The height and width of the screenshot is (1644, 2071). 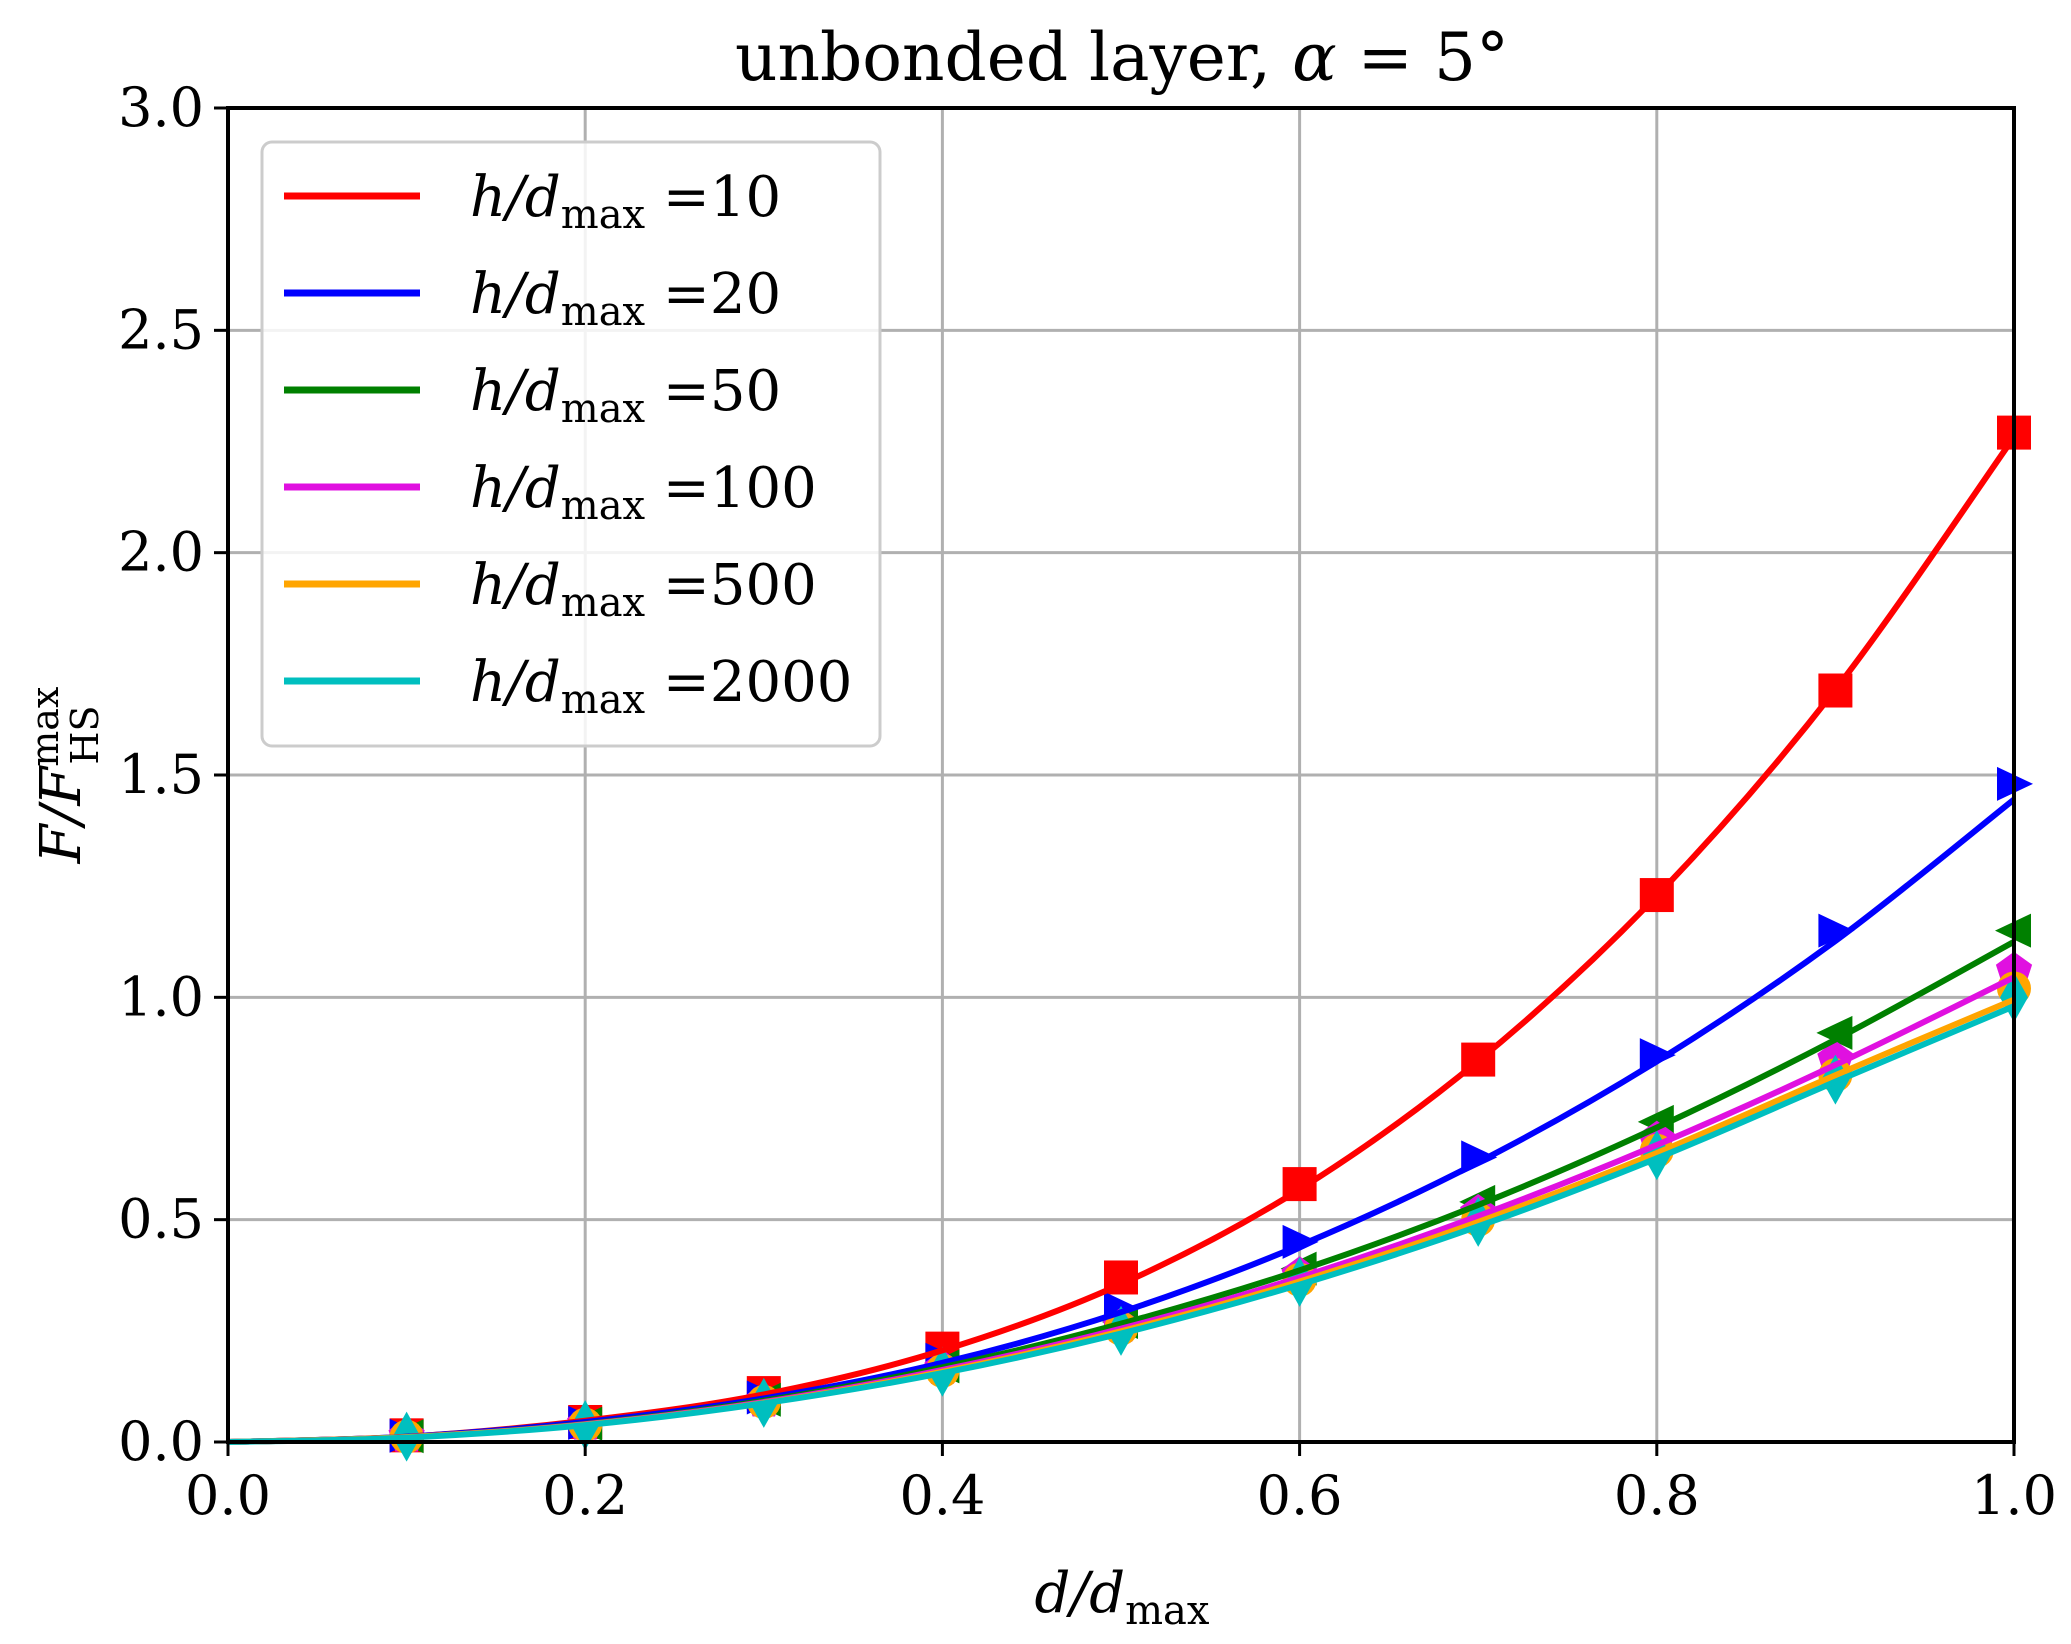 What do you see at coordinates (1657, 1495) in the screenshot?
I see `x-tick-label: 0.8` at bounding box center [1657, 1495].